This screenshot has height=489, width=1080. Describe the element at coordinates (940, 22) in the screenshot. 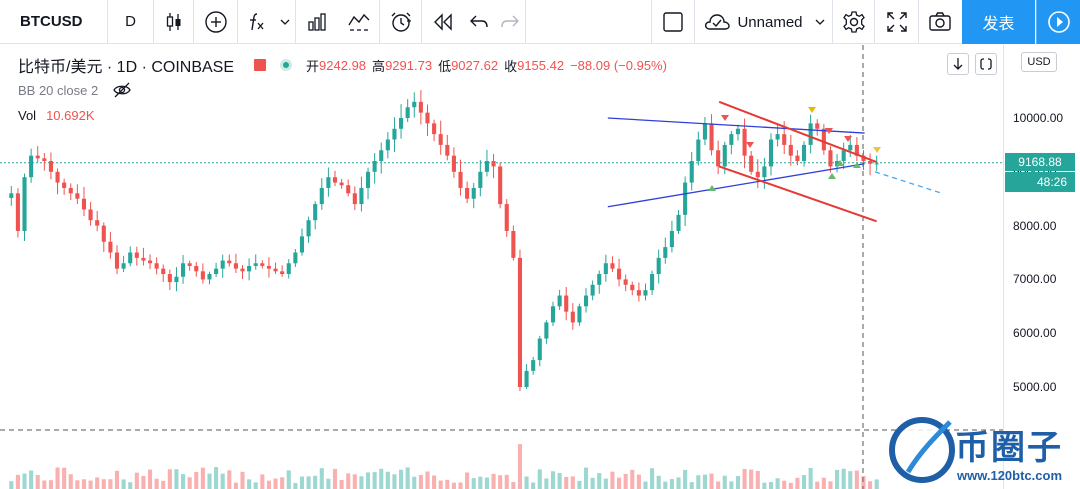

I see `snapshot-button` at that location.